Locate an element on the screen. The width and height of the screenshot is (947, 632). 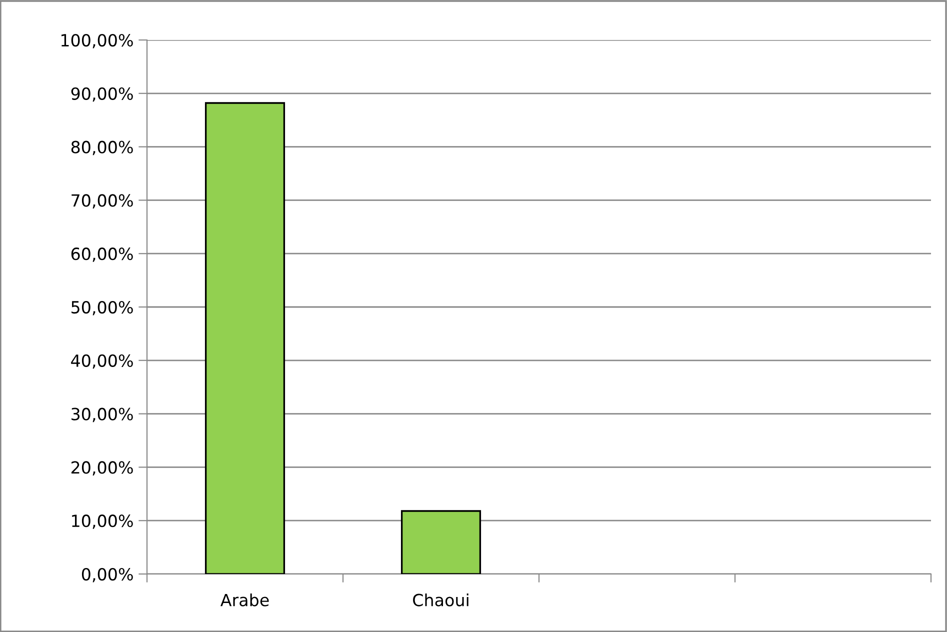
y-tick-label: 50,00% is located at coordinates (102, 308).